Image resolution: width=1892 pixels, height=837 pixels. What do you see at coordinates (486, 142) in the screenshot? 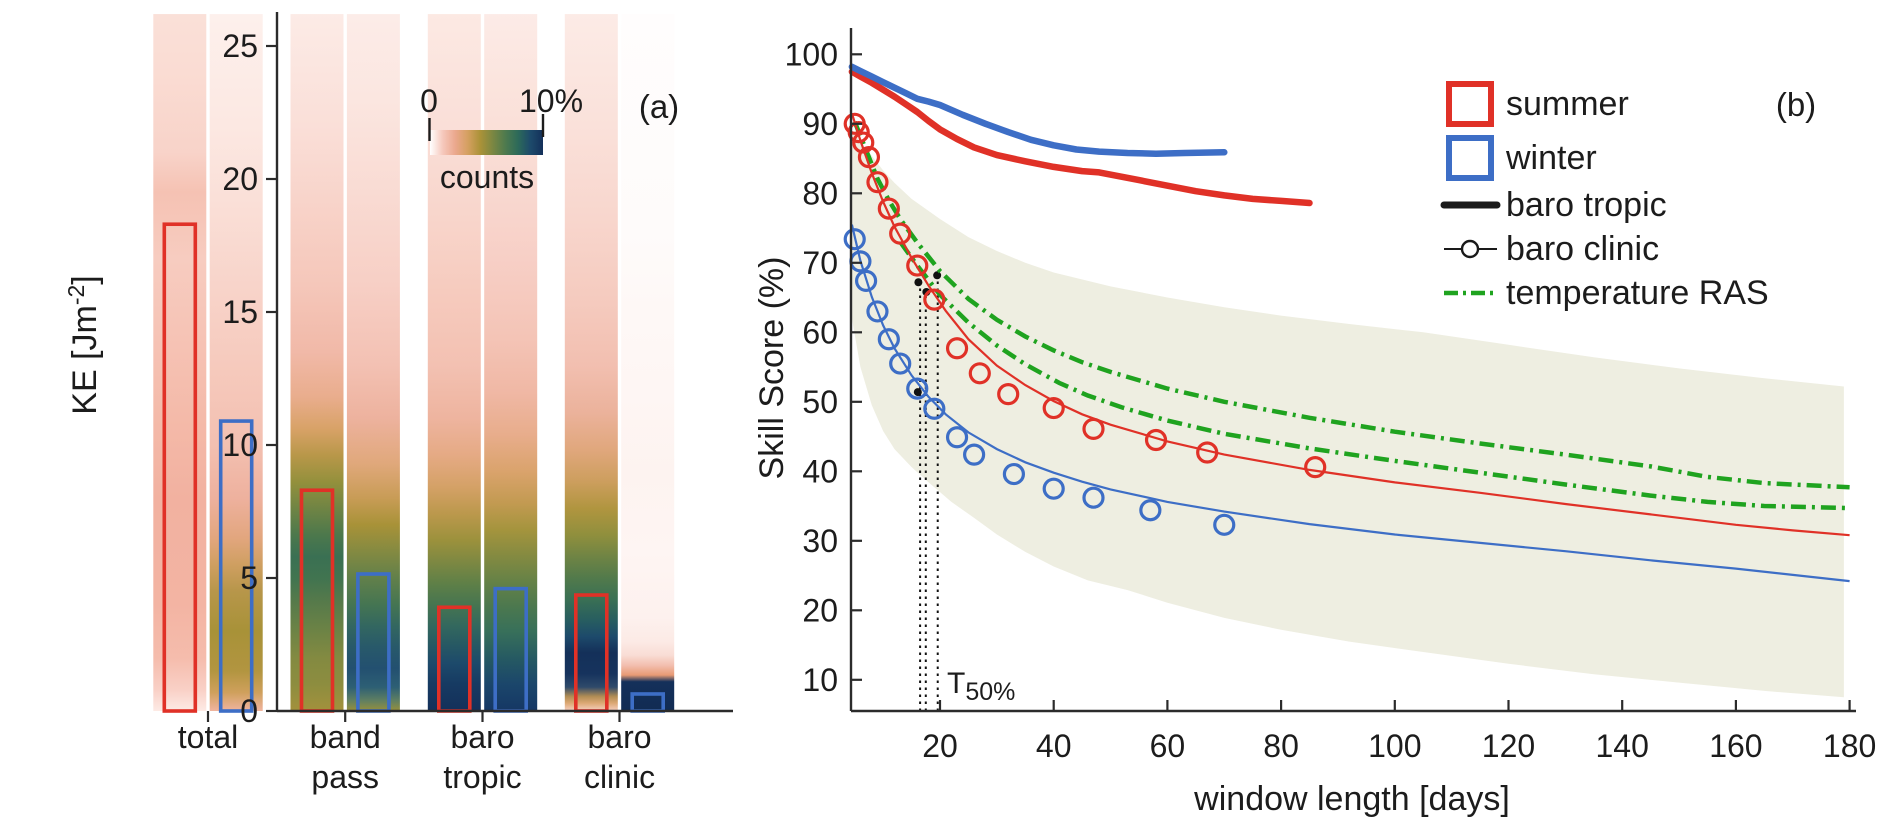
I see `colorbar-gradient` at bounding box center [486, 142].